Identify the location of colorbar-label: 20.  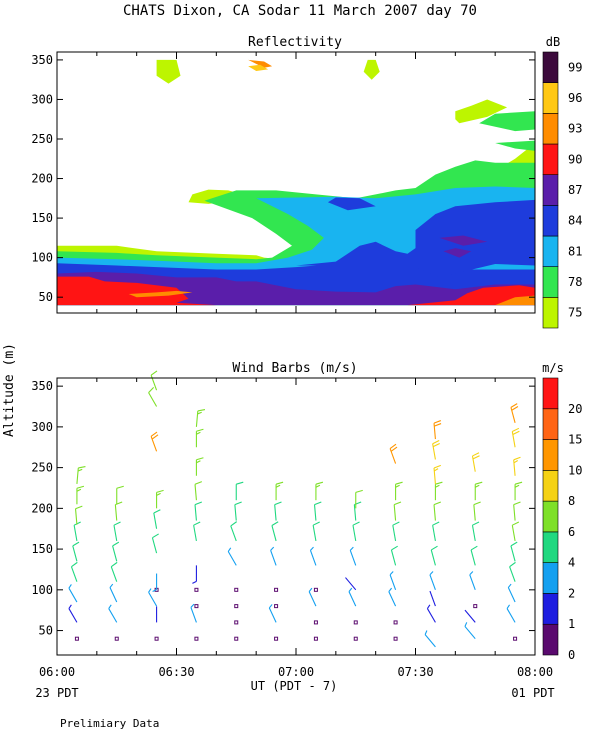
(575, 409).